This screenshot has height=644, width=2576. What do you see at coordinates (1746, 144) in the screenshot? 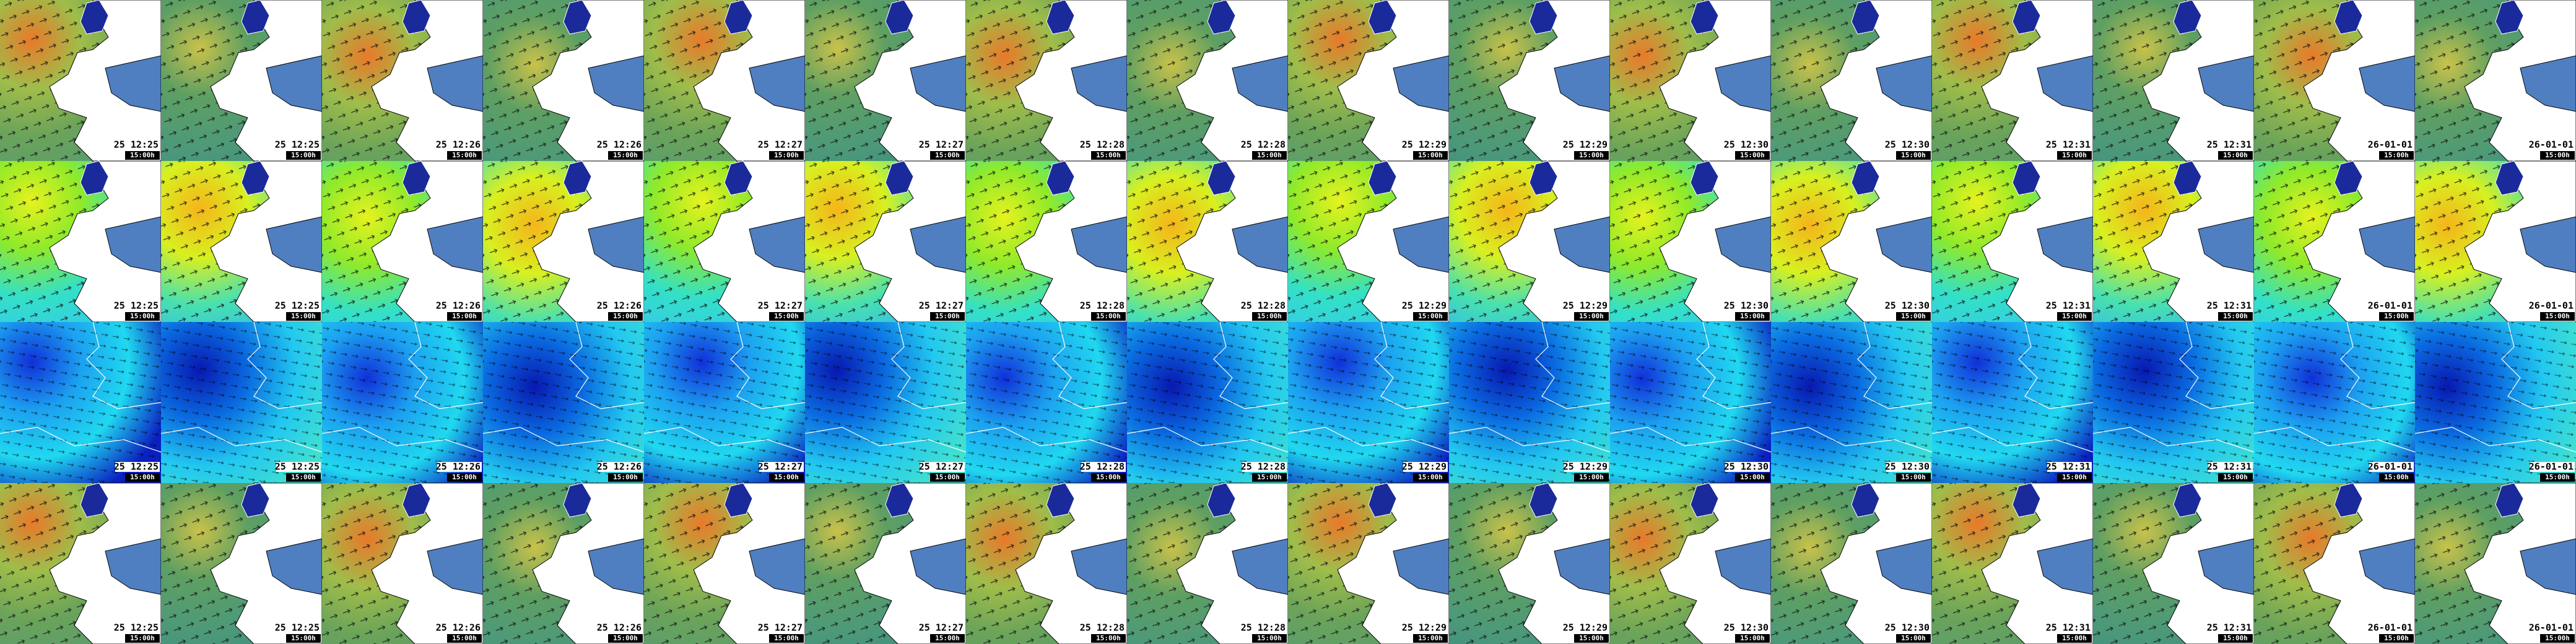
I see `date-label: 25 12:30` at bounding box center [1746, 144].